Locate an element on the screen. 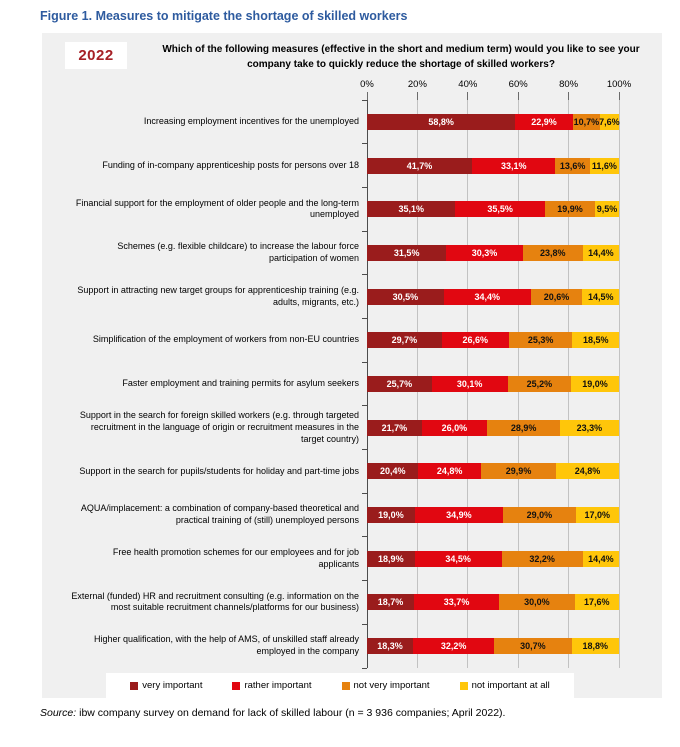  bar-segment-not-very-important: 28,9% is located at coordinates (523, 427).